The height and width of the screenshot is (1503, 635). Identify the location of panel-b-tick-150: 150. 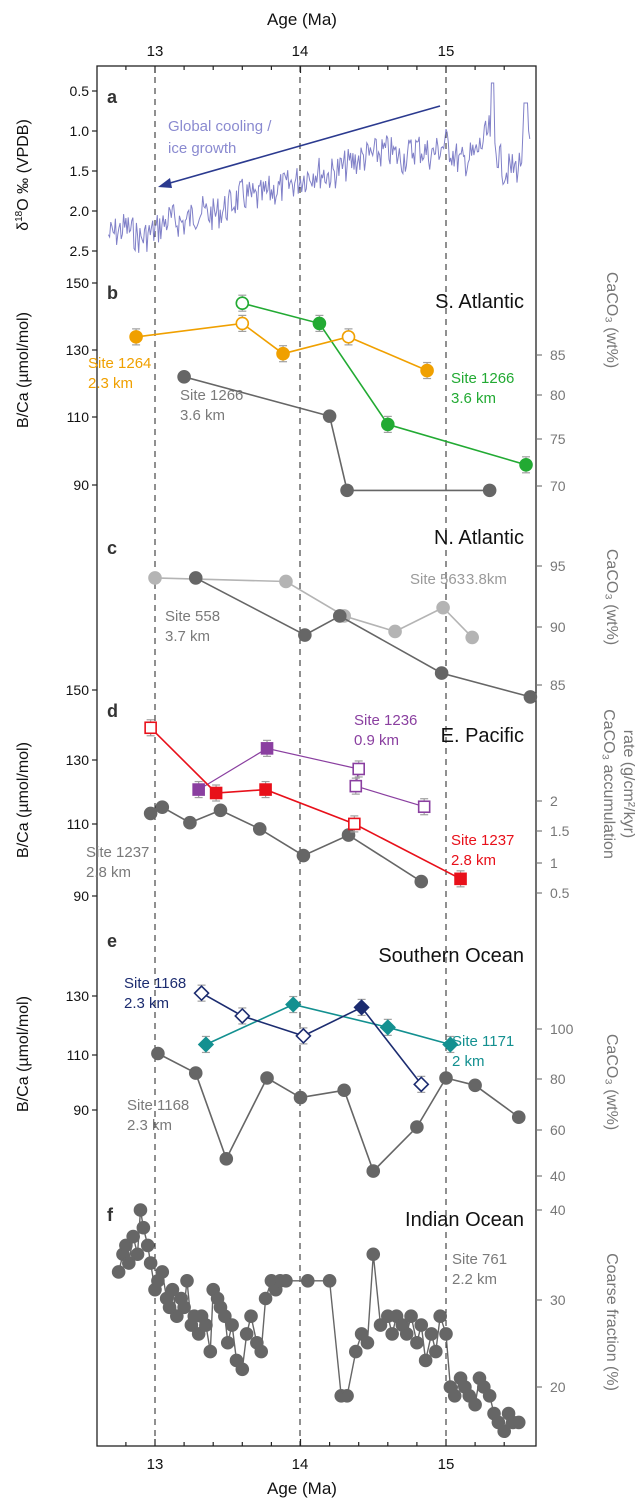
(78, 283).